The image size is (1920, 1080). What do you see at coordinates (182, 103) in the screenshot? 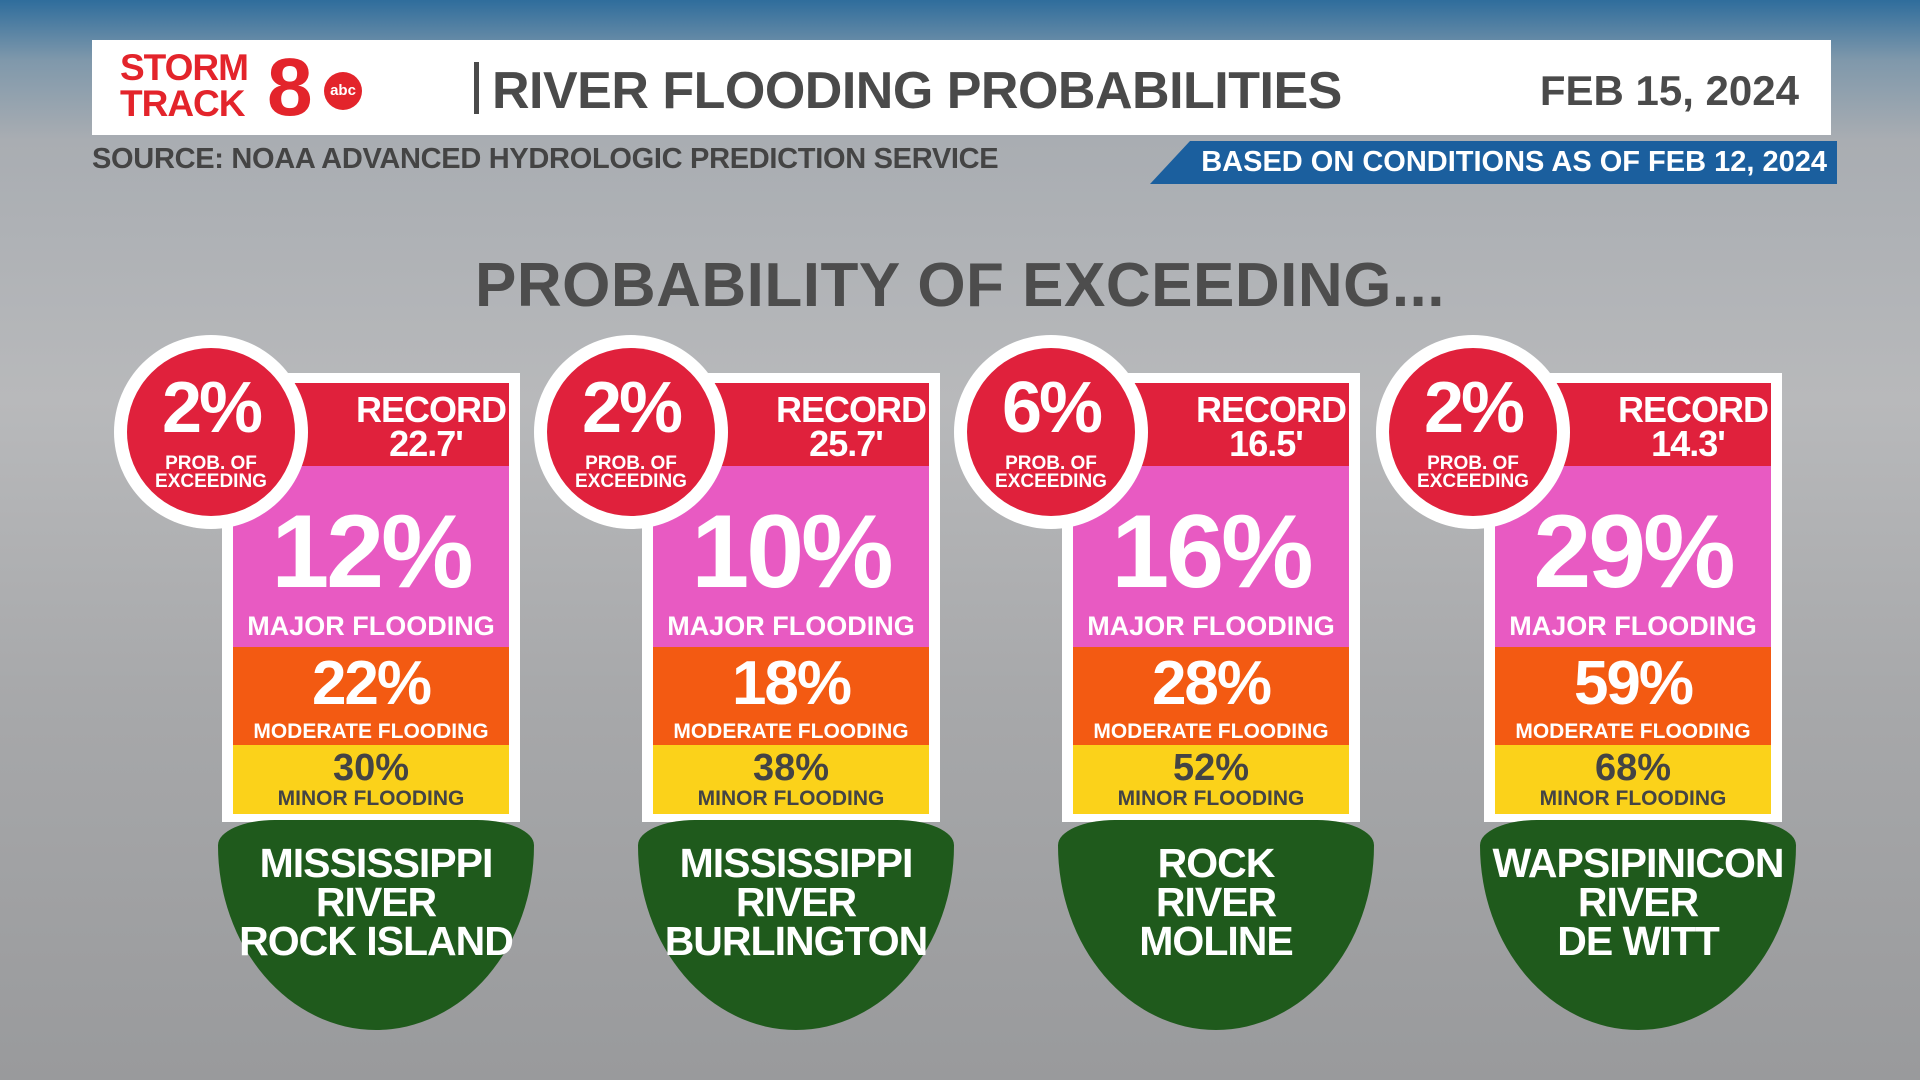
I see `logo-track: TRACK` at bounding box center [182, 103].